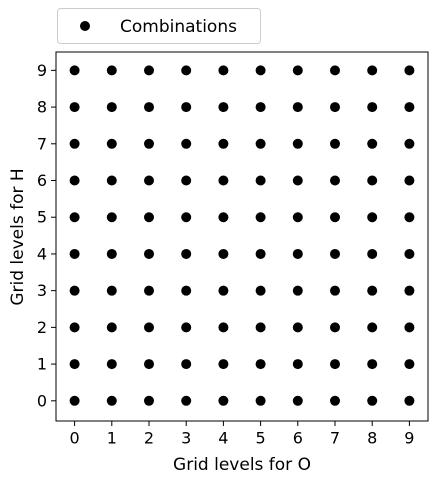  Describe the element at coordinates (42, 180) in the screenshot. I see `y-tick-label: 6` at that location.